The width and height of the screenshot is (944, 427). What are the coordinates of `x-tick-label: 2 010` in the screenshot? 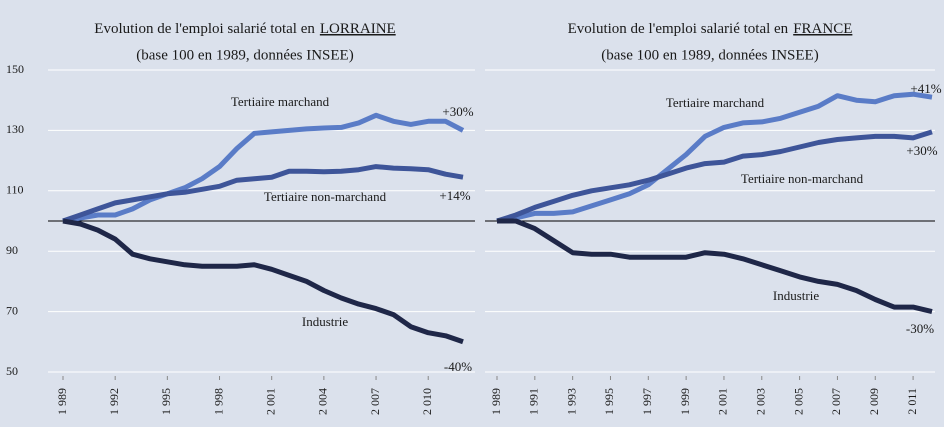 It's located at (427, 401).